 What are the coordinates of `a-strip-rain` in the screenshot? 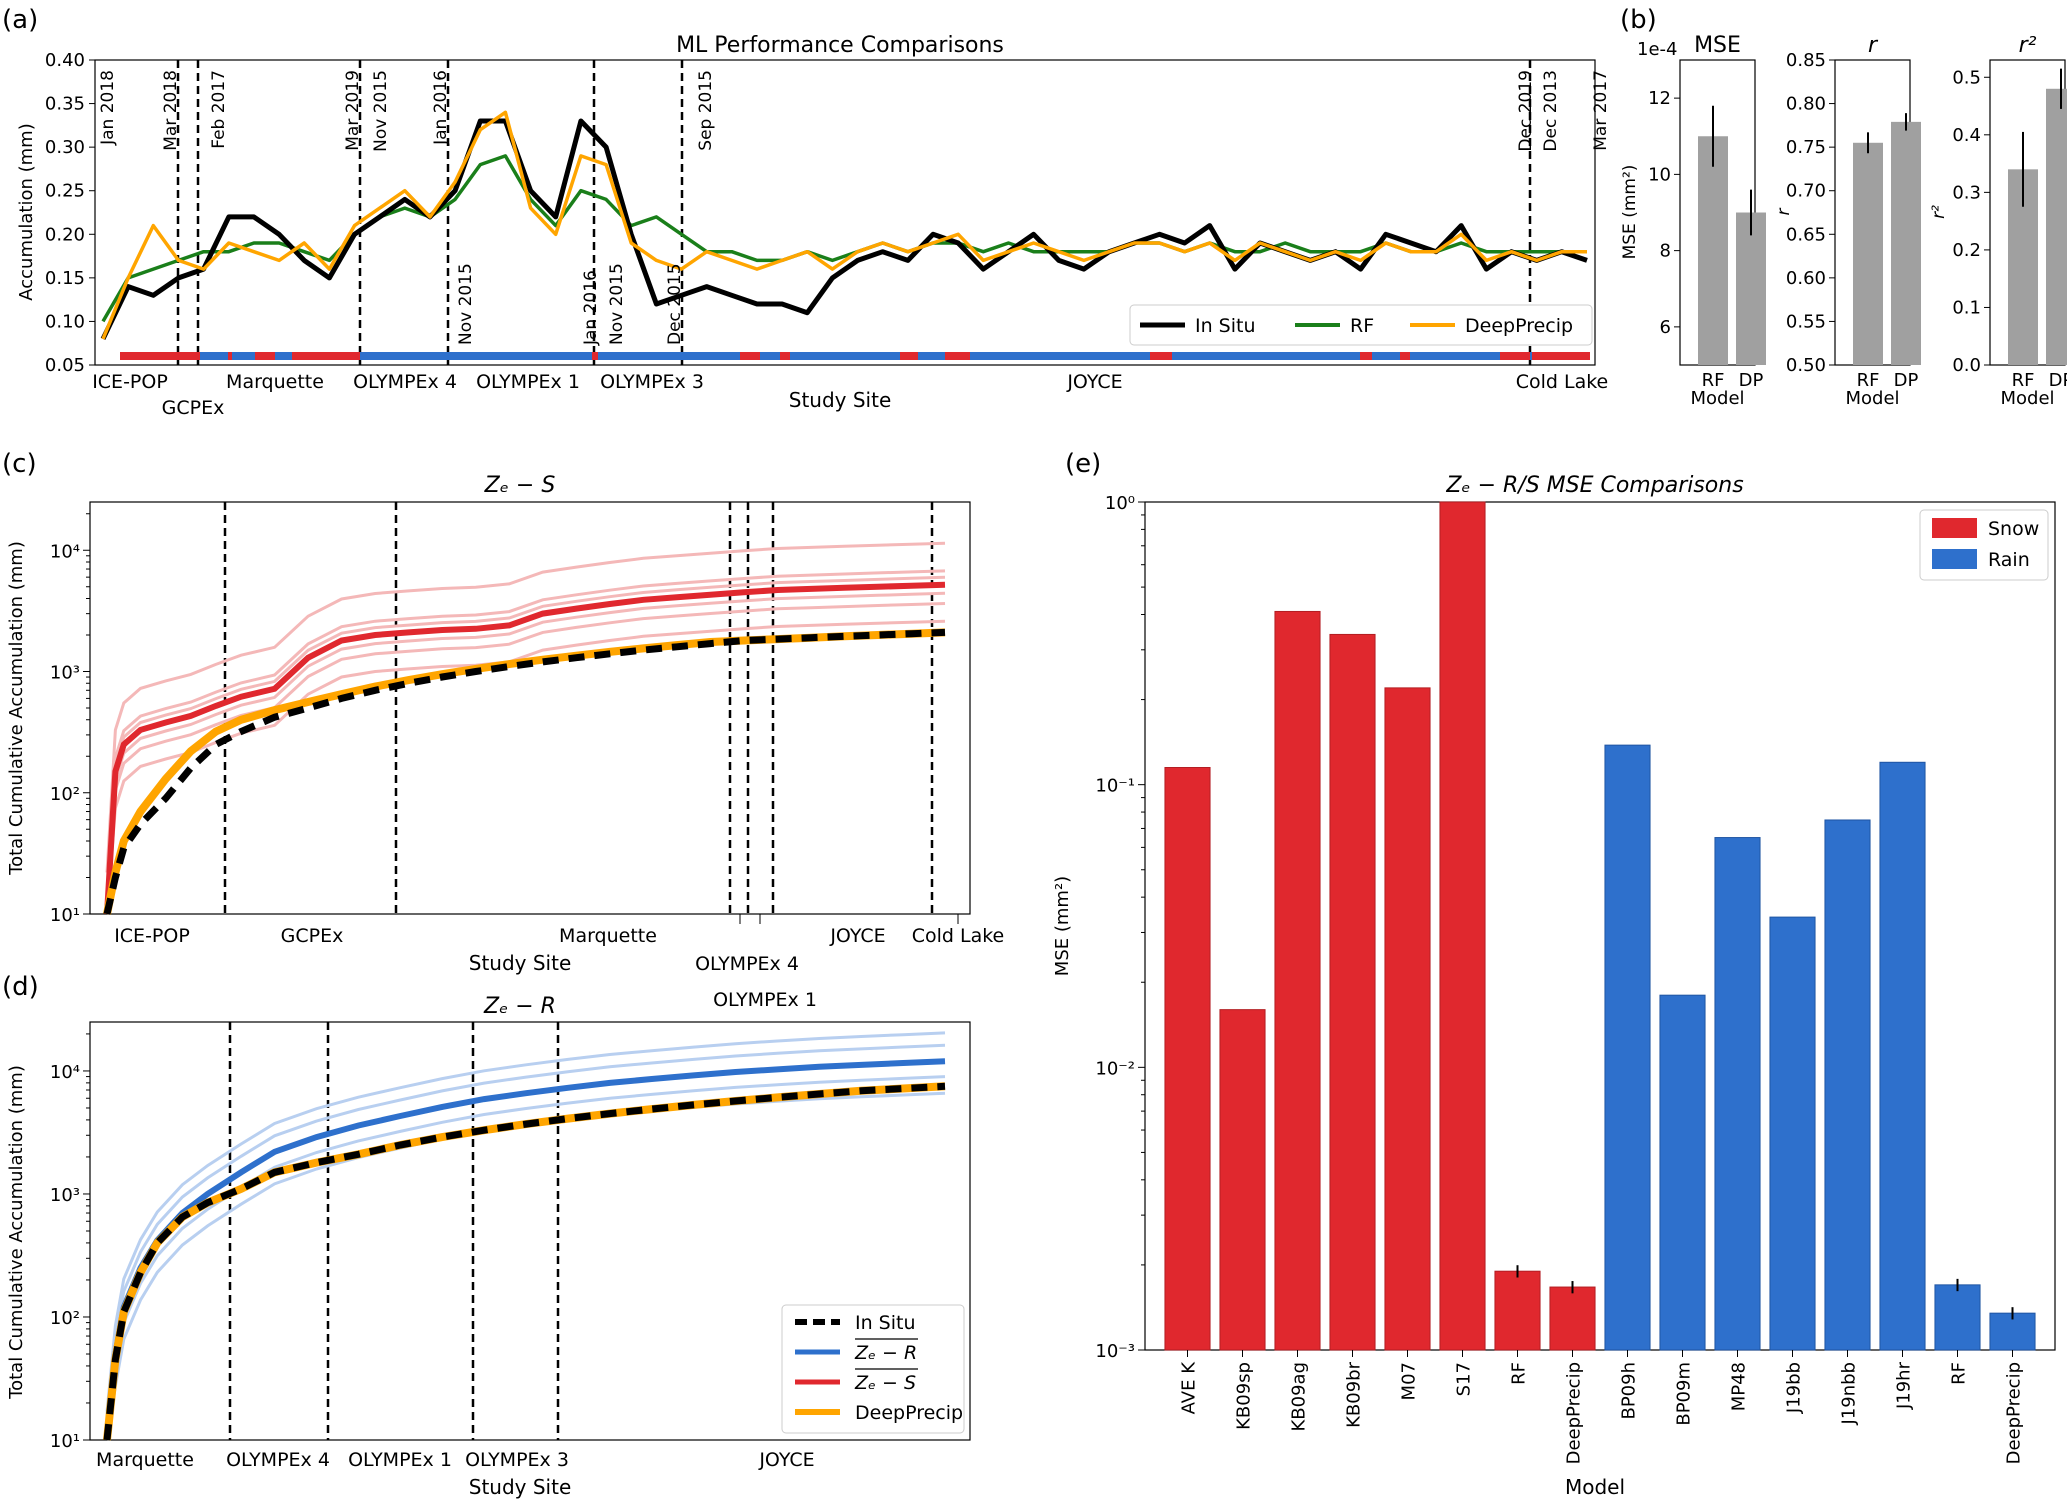 It's located at (826, 356).